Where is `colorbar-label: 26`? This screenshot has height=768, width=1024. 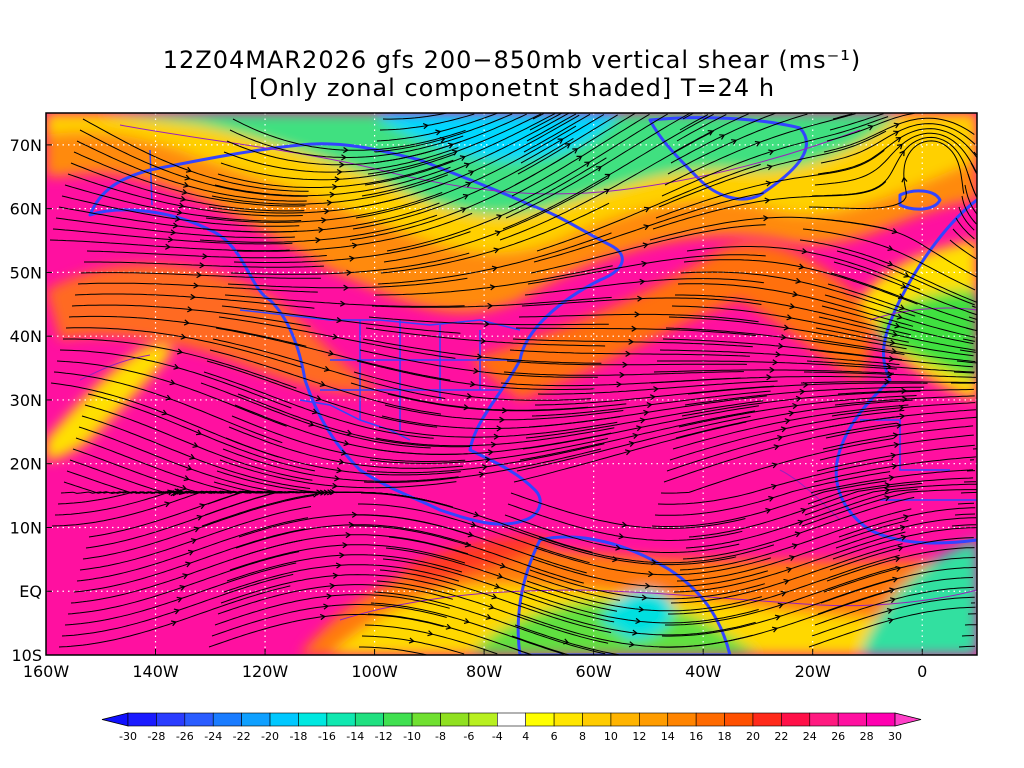 colorbar-label: 26 is located at coordinates (838, 736).